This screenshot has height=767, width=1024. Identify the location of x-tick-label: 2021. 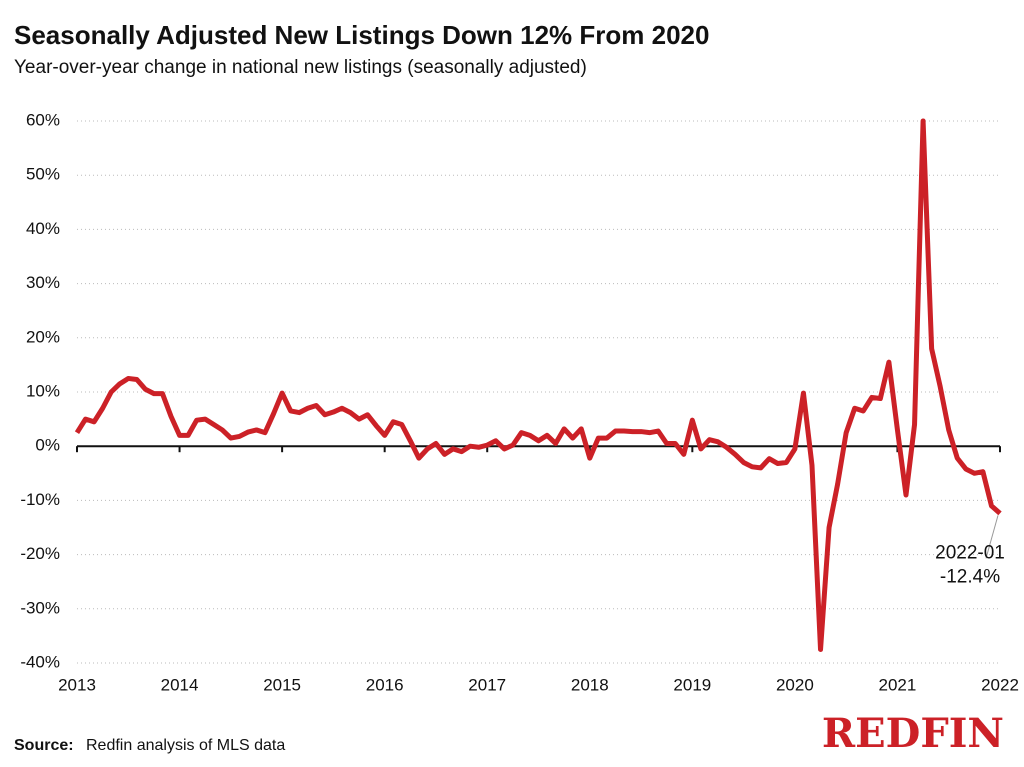
(898, 684).